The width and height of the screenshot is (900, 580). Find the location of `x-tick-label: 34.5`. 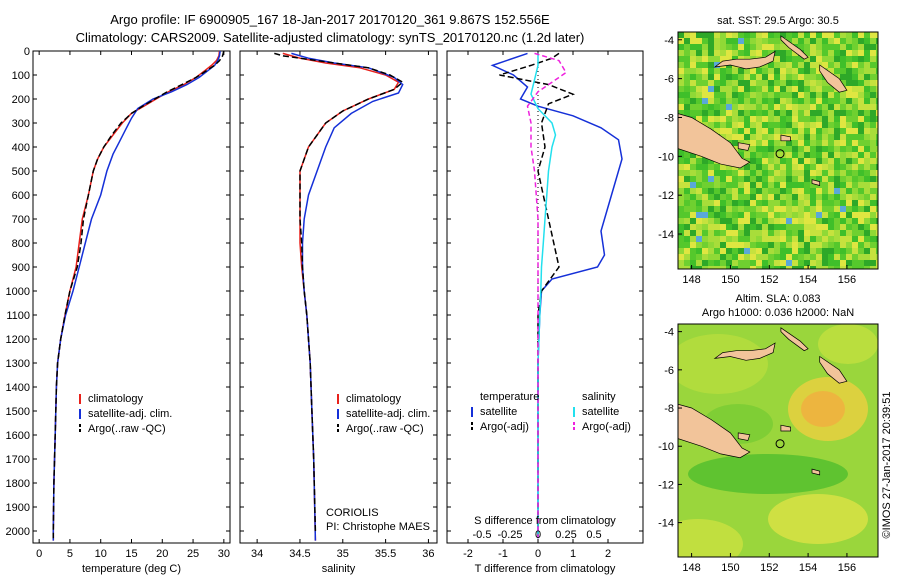

x-tick-label: 34.5 is located at coordinates (299, 554).